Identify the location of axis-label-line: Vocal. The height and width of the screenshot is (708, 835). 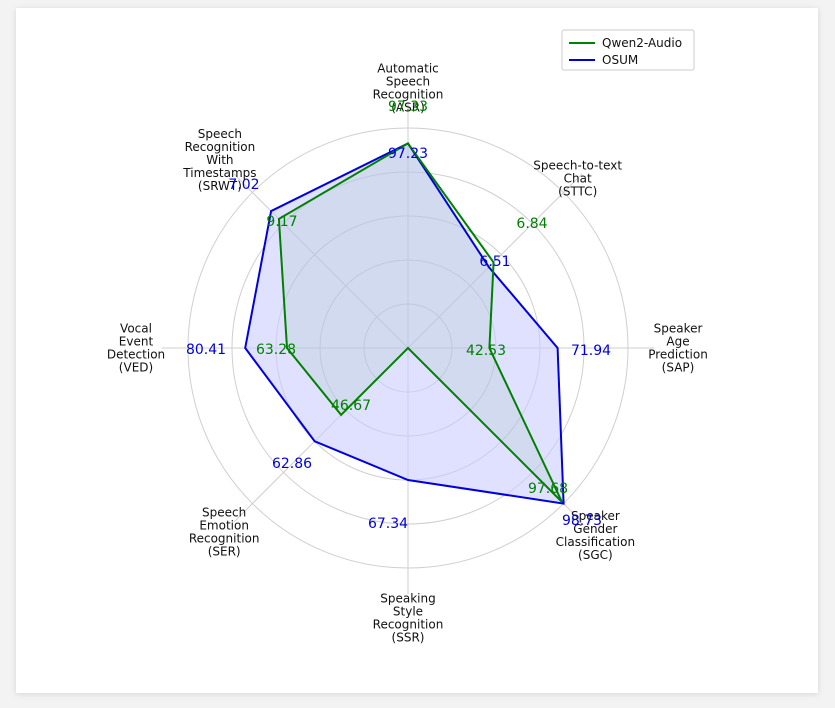
(136, 329).